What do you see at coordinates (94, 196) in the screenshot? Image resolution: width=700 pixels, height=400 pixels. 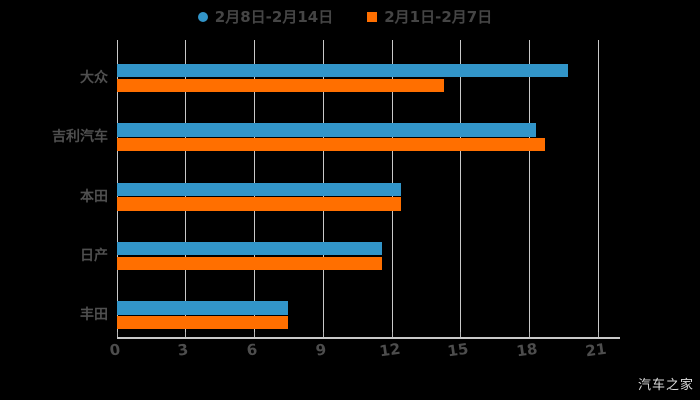 I see `category-label-2: 本田` at bounding box center [94, 196].